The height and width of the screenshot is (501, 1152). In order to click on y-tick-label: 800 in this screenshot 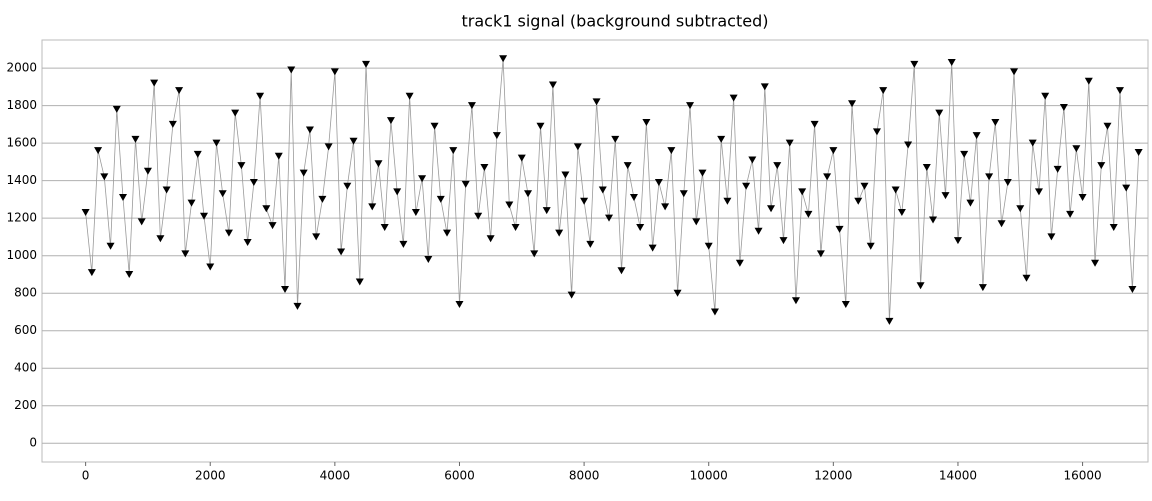, I will do `click(25, 293)`.